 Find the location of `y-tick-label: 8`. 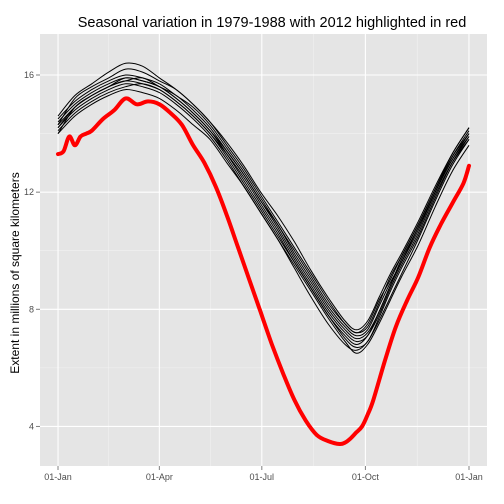

y-tick-label: 8 is located at coordinates (31, 309).